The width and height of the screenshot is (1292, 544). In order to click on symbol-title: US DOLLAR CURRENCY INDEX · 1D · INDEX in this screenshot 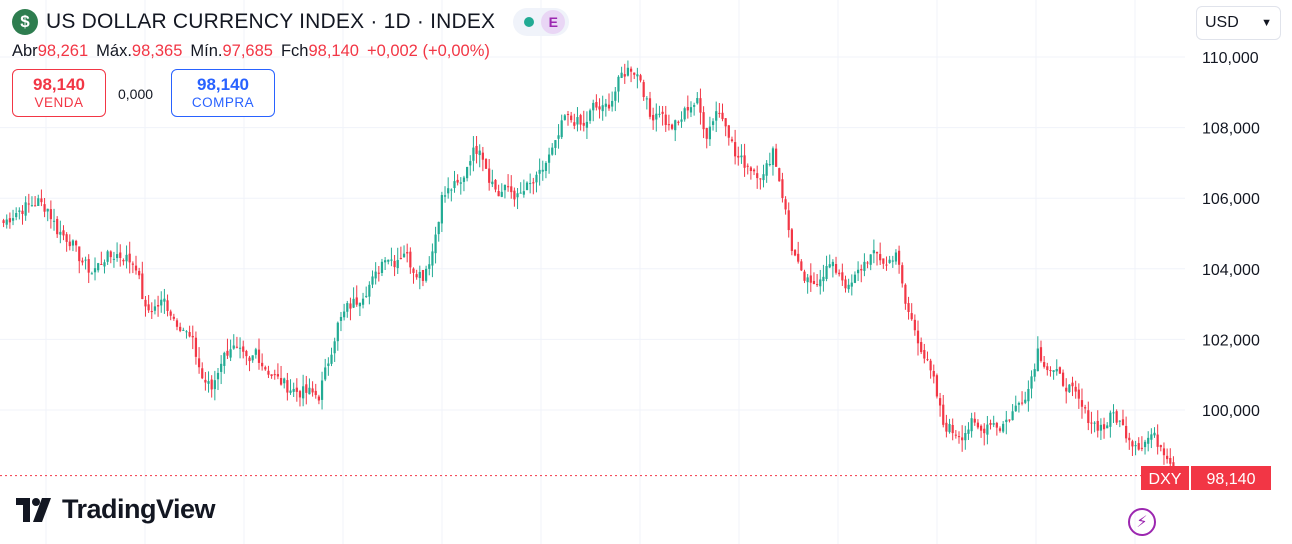, I will do `click(271, 21)`.